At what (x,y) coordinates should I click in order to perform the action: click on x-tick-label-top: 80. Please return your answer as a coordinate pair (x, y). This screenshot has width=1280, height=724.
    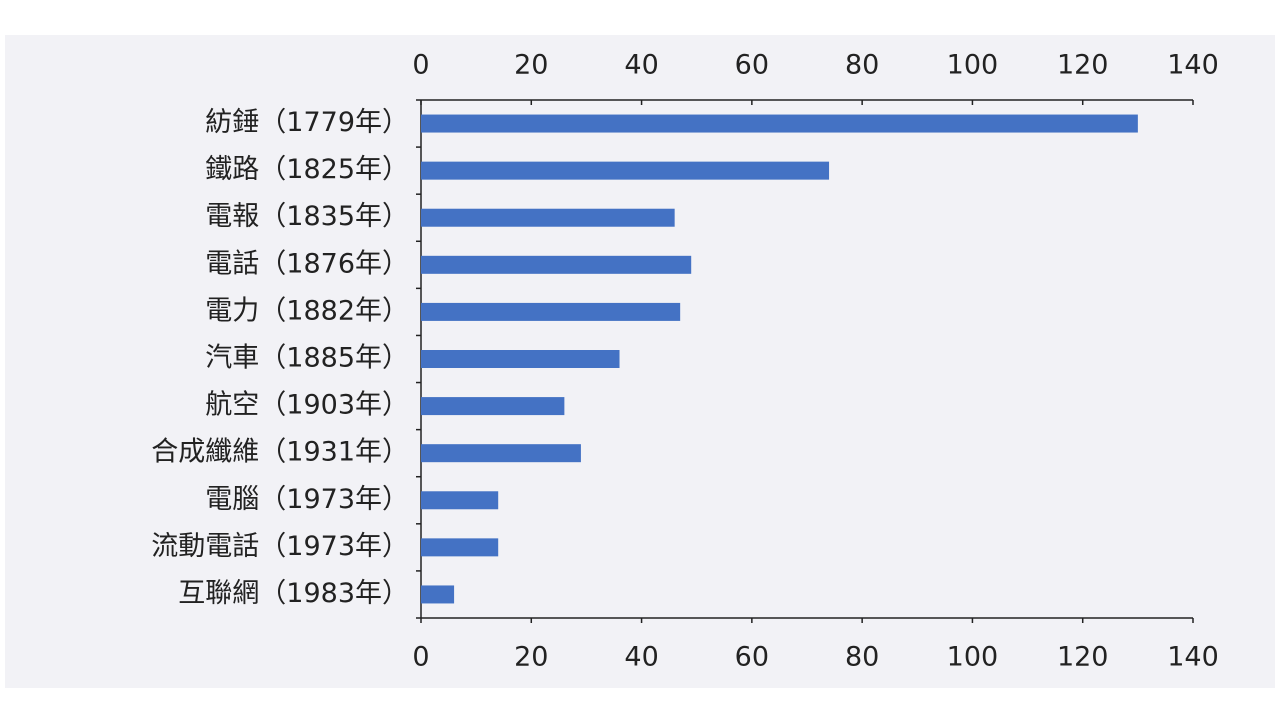
    Looking at the image, I should click on (862, 65).